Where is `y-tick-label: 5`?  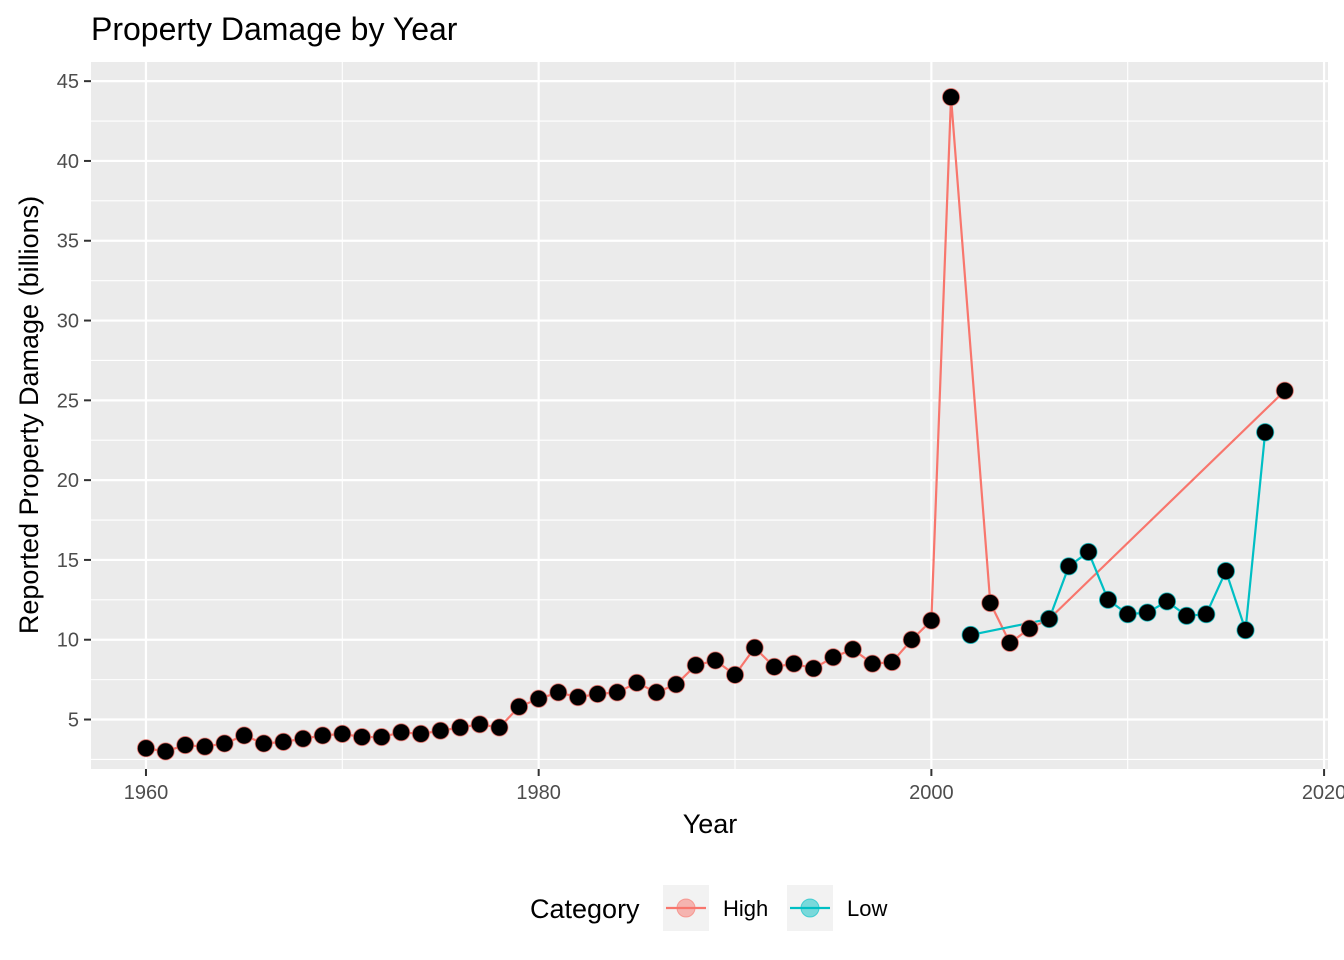 y-tick-label: 5 is located at coordinates (73, 721).